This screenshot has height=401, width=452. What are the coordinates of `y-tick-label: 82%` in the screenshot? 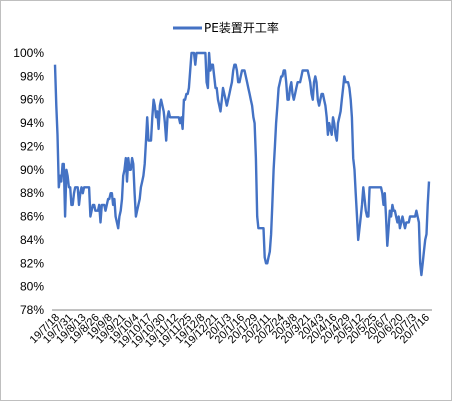 It's located at (32, 263).